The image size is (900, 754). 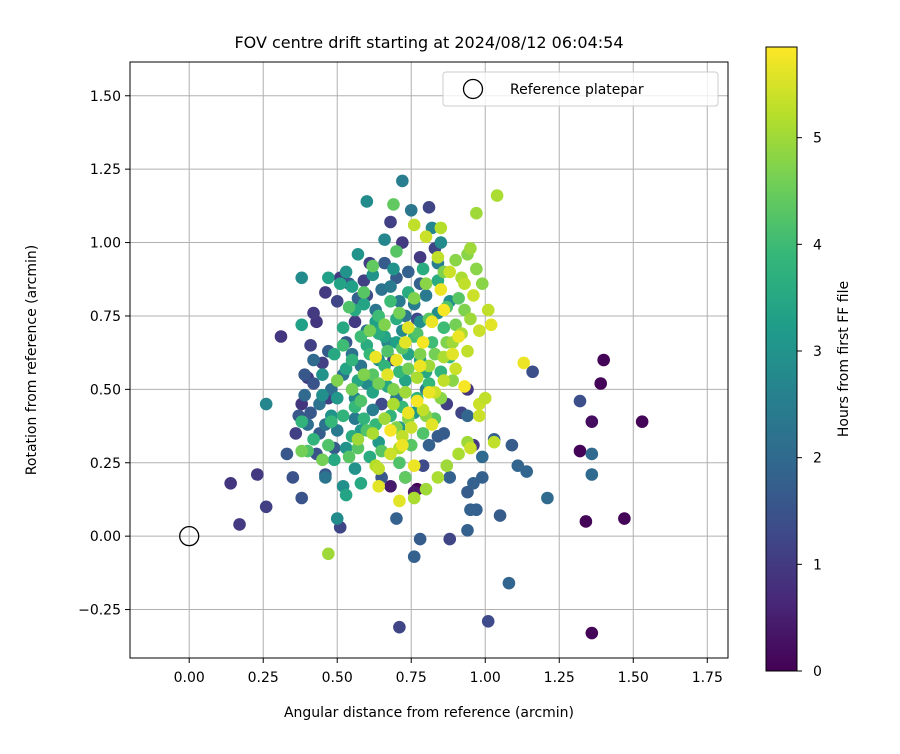 What do you see at coordinates (429, 713) in the screenshot?
I see `x-axis-label: Angular distance from reference (arcmin)` at bounding box center [429, 713].